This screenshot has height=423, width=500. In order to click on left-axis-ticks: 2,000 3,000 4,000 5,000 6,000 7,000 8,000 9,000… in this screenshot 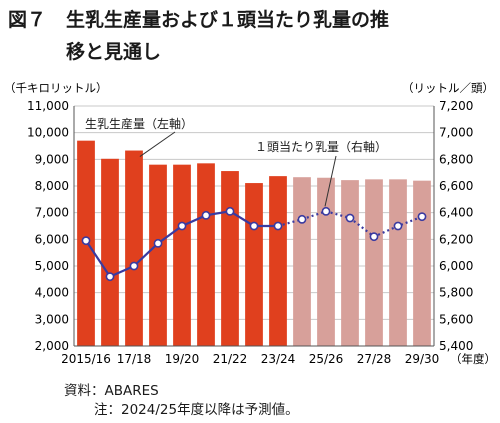, I will do `click(48, 226)`.